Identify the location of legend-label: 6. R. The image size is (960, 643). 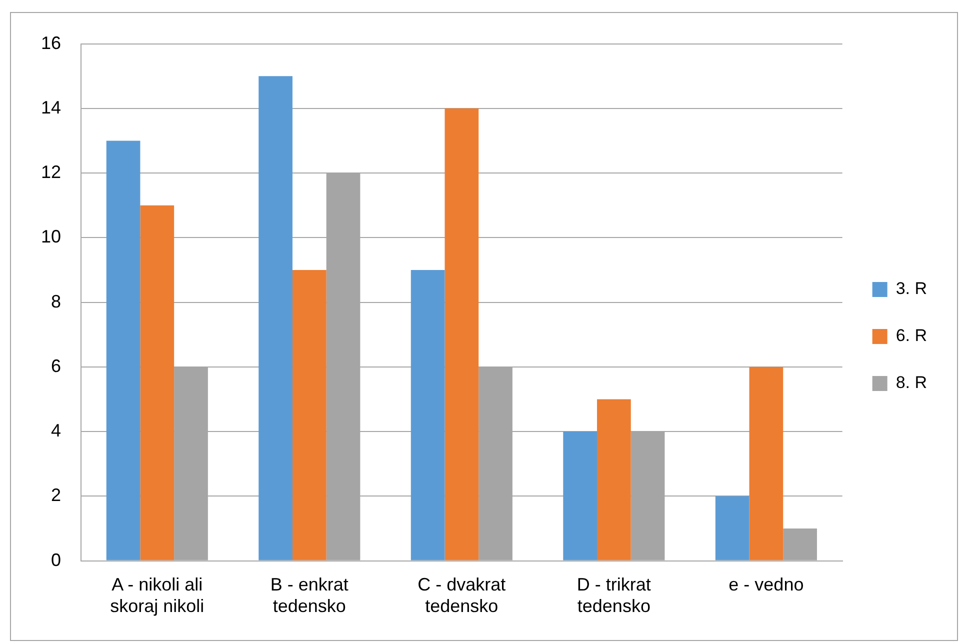
(912, 336).